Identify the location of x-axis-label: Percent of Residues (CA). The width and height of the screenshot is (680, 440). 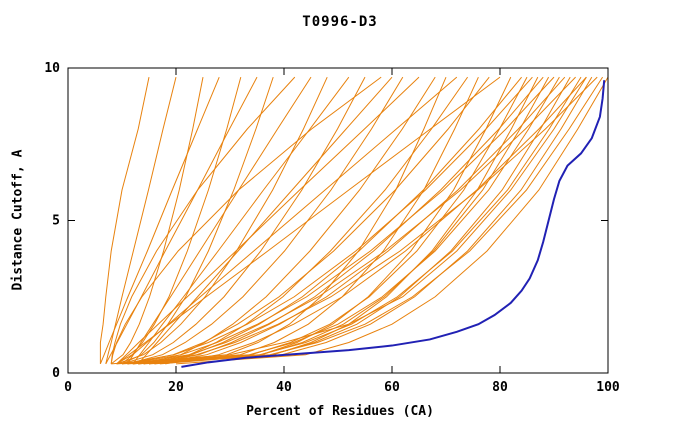
(340, 411).